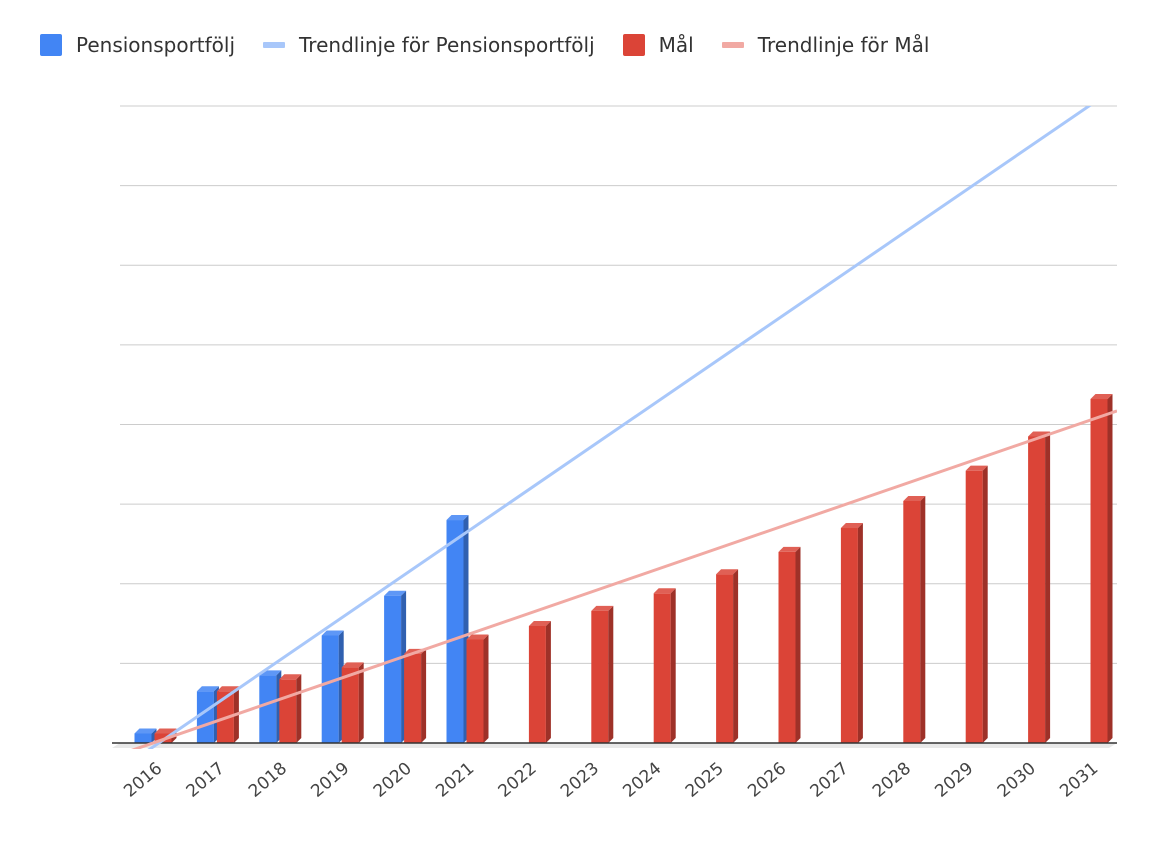  Describe the element at coordinates (892, 780) in the screenshot. I see `x-tick-label: 2028` at that location.